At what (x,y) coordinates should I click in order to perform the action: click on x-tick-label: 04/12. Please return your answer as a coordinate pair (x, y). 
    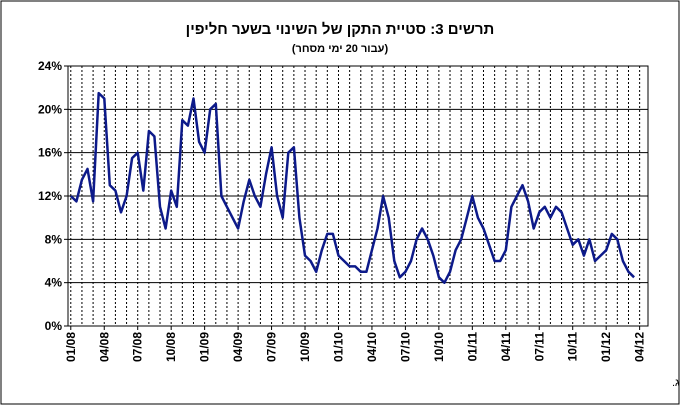
    Looking at the image, I should click on (640, 347).